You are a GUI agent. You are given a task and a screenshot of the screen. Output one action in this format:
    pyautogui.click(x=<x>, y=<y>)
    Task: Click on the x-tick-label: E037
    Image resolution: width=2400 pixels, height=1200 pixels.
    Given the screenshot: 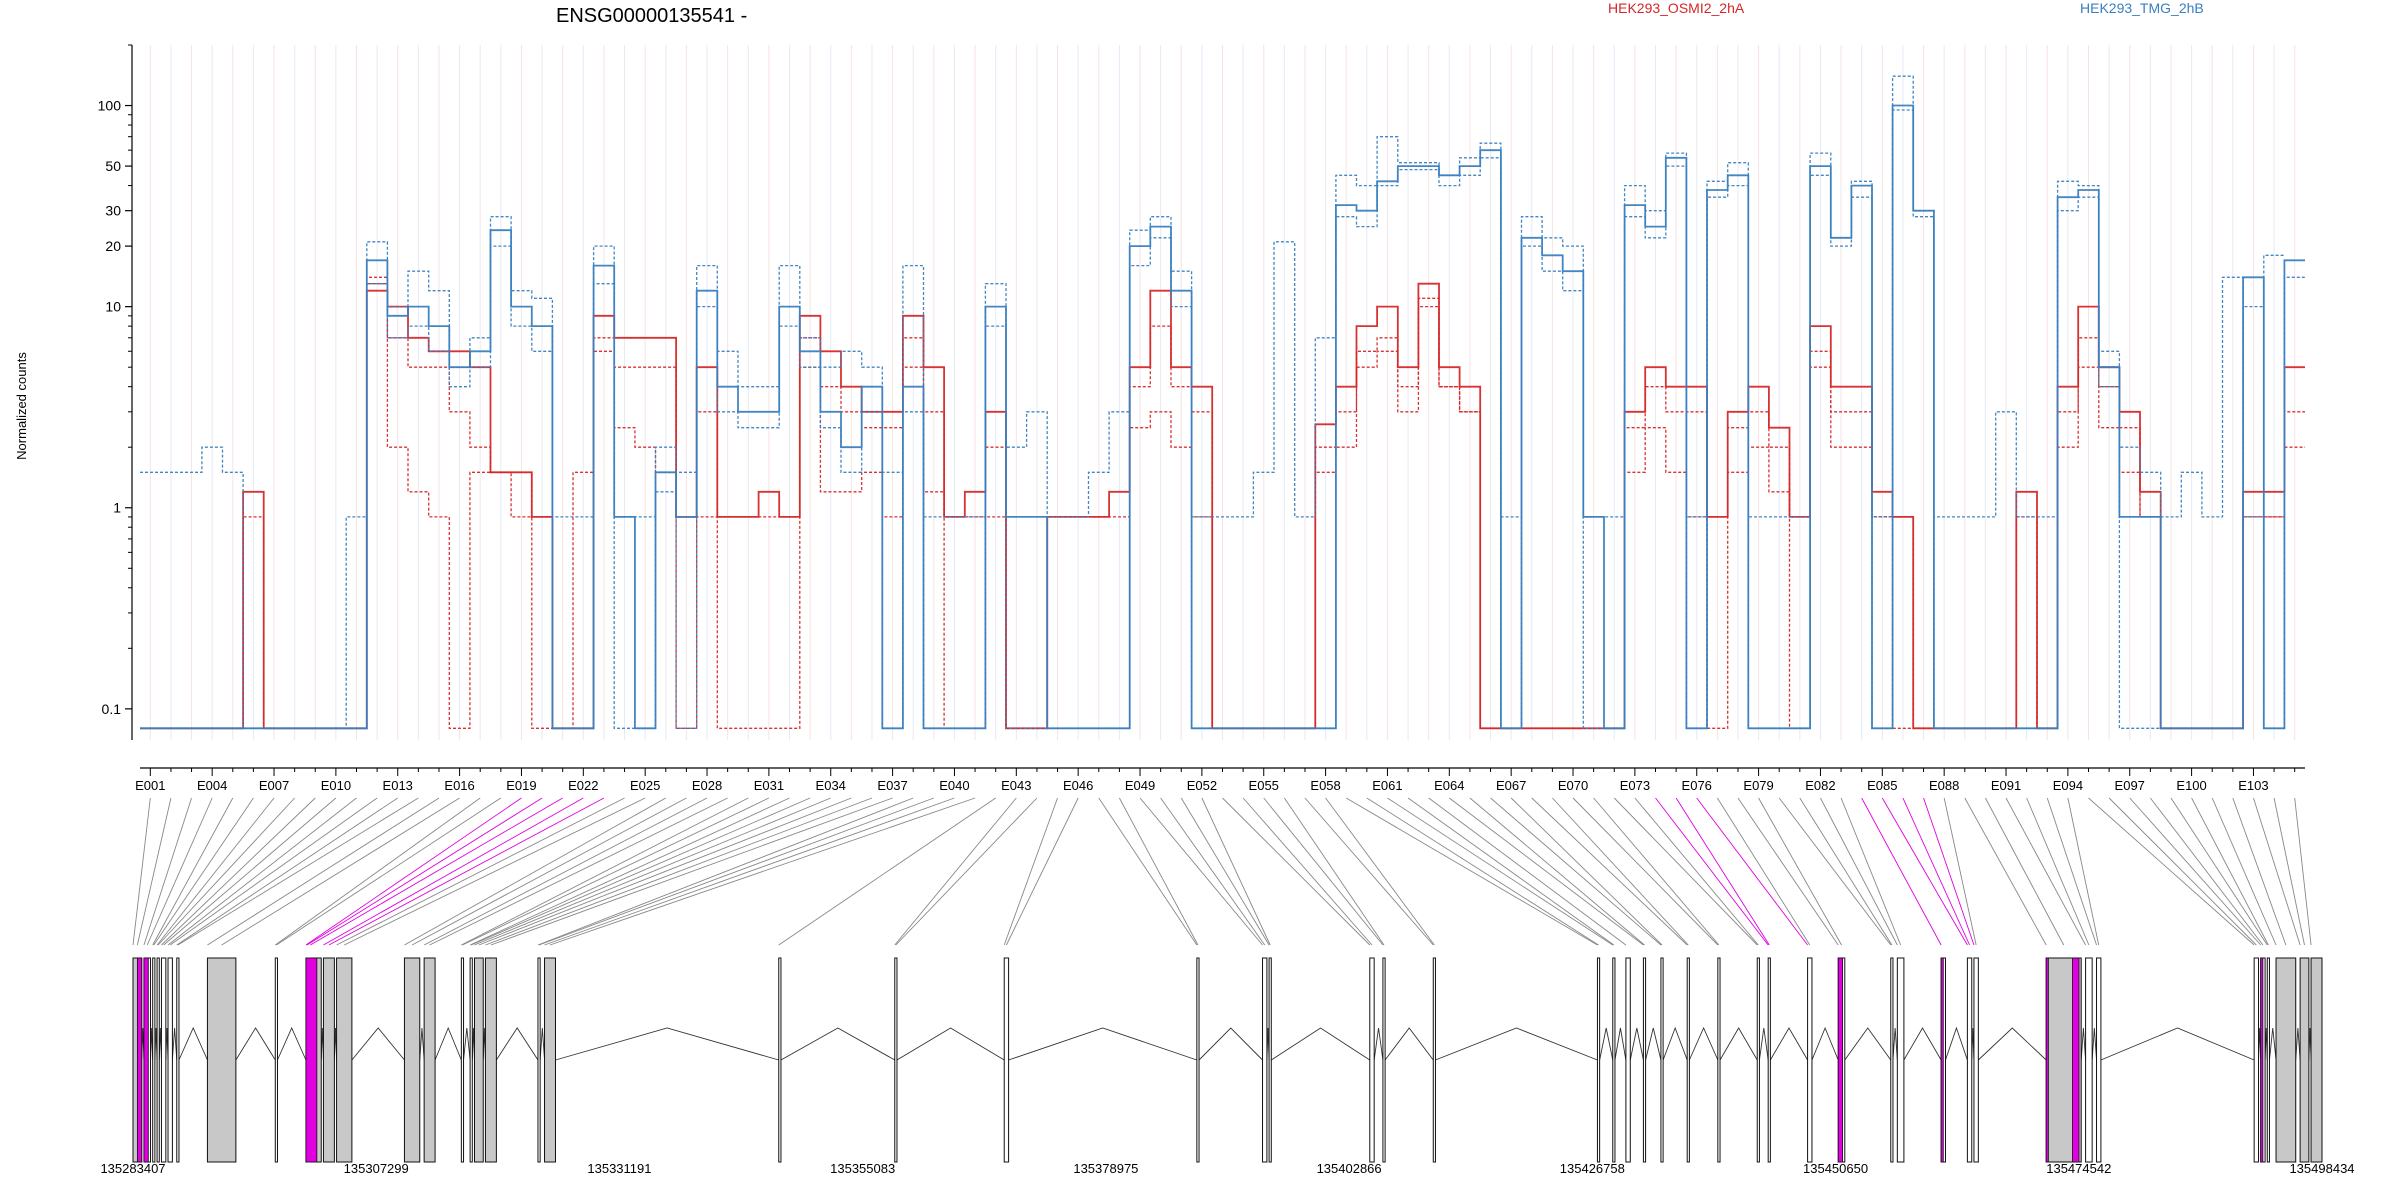 What is the action you would take?
    pyautogui.click(x=892, y=785)
    